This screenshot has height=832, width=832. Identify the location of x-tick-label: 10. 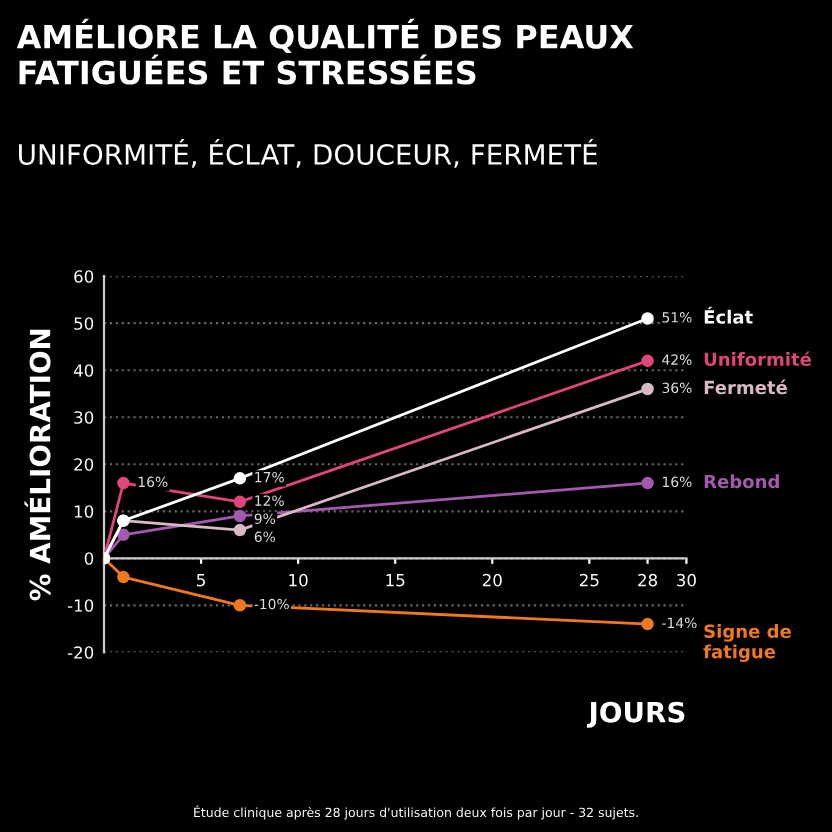
(298, 580).